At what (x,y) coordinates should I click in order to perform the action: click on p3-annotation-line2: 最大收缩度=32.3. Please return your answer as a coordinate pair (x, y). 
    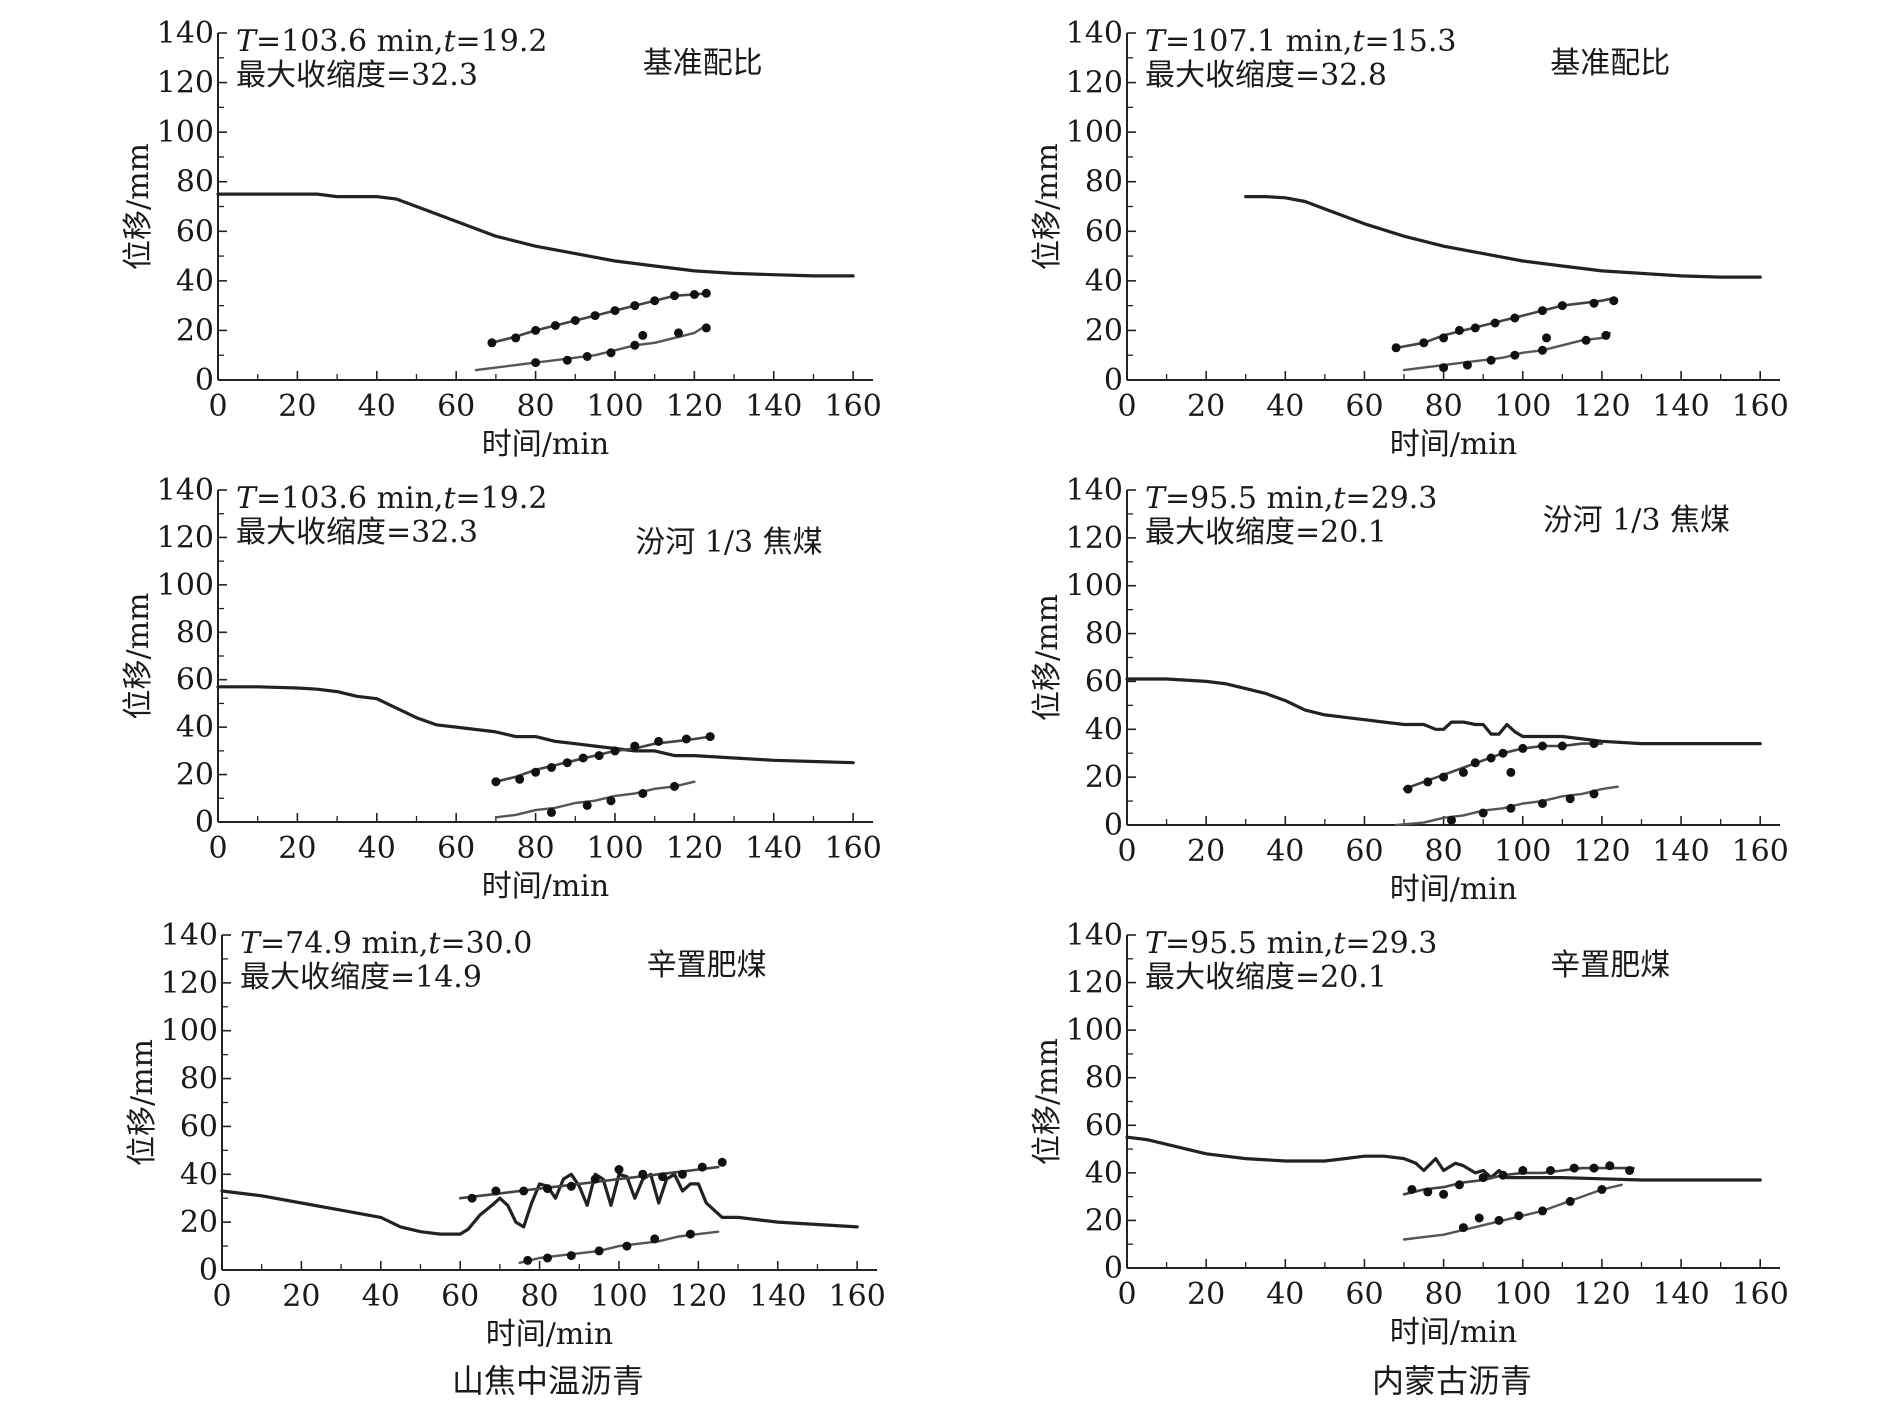
    Looking at the image, I should click on (357, 532).